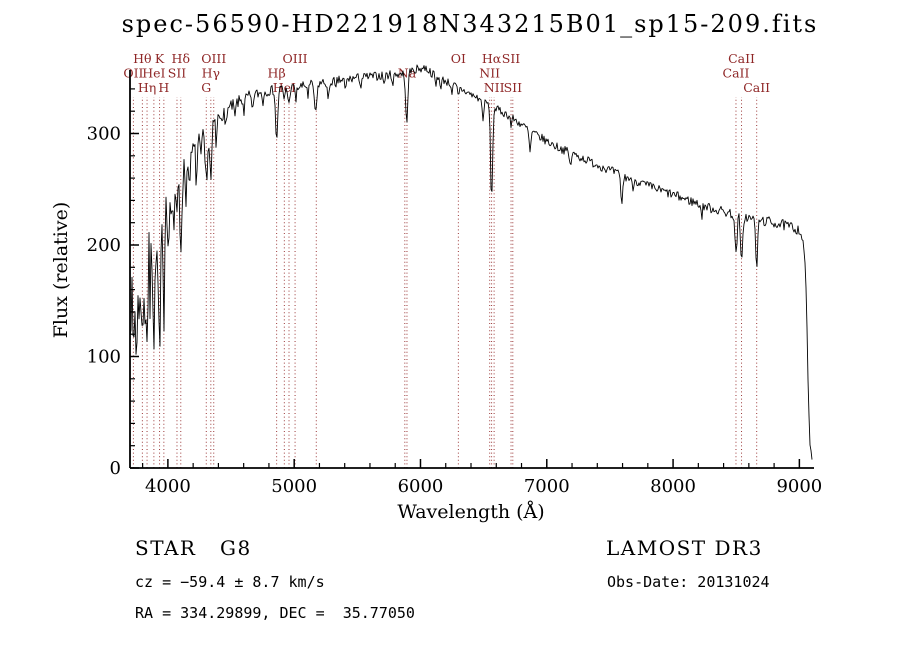  Describe the element at coordinates (61, 270) in the screenshot. I see `y-axis-label: Flux (relative)` at that location.